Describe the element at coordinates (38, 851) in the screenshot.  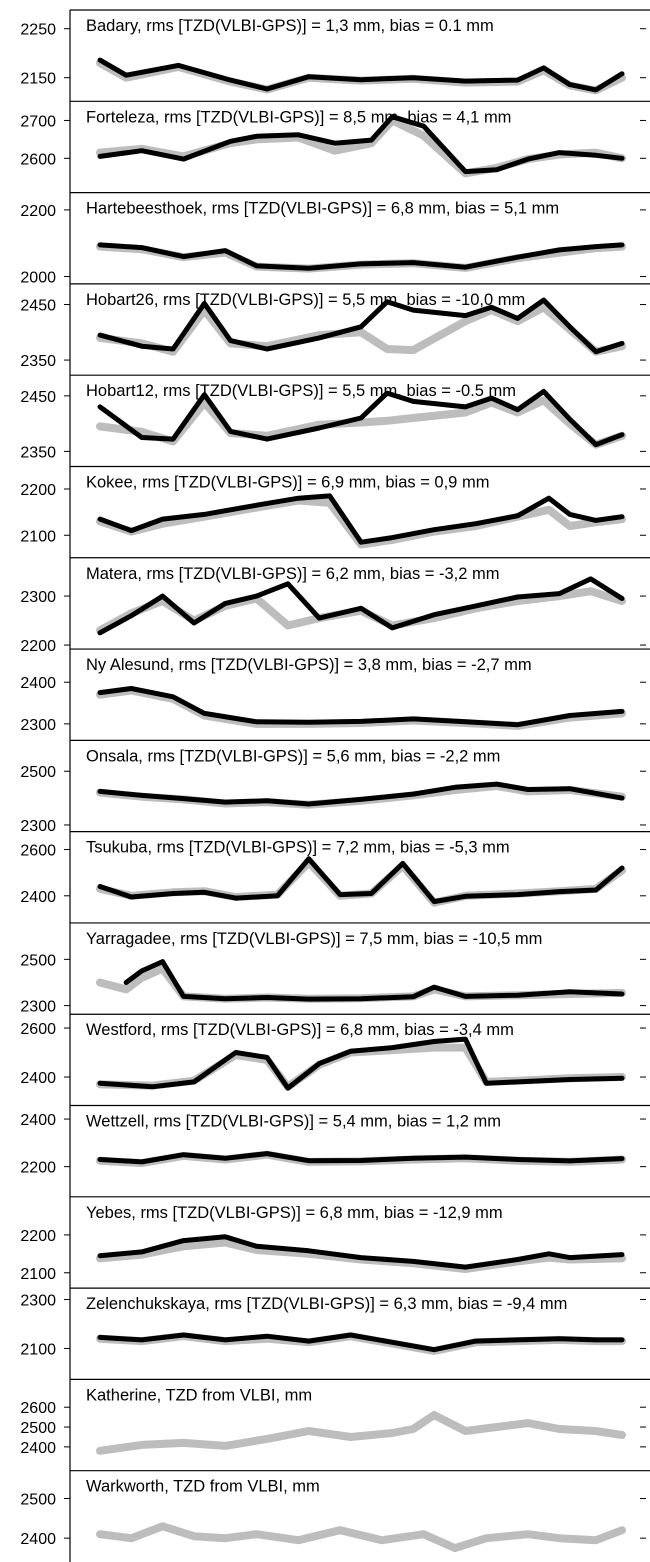
I see `panel-9-ytick-label-0: 2600` at that location.